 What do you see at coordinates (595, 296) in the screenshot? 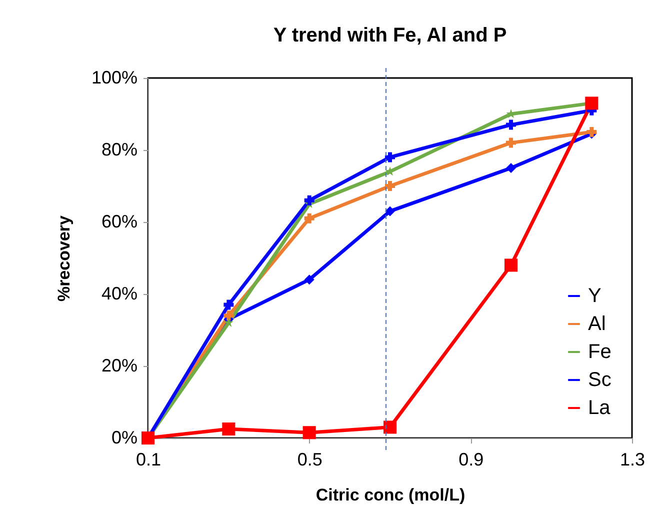
I see `legend-label: Y` at bounding box center [595, 296].